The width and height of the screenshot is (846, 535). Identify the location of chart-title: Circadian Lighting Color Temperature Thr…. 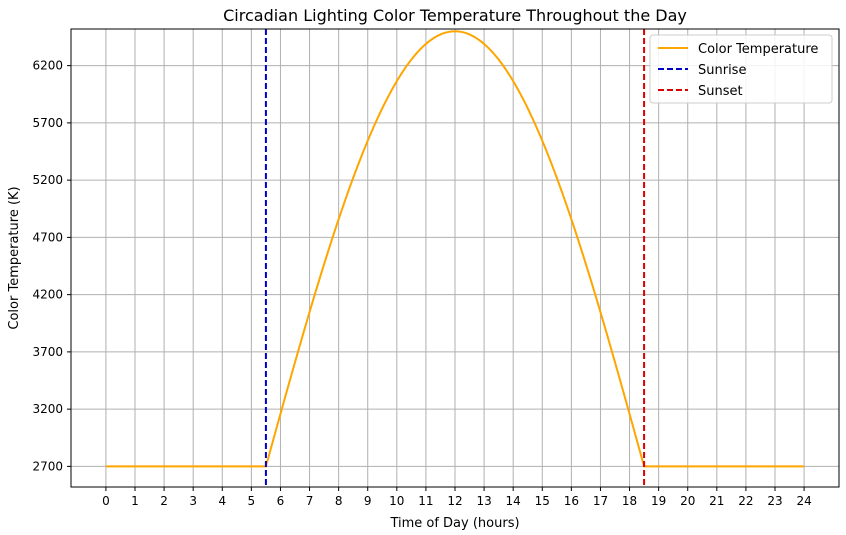
(455, 15).